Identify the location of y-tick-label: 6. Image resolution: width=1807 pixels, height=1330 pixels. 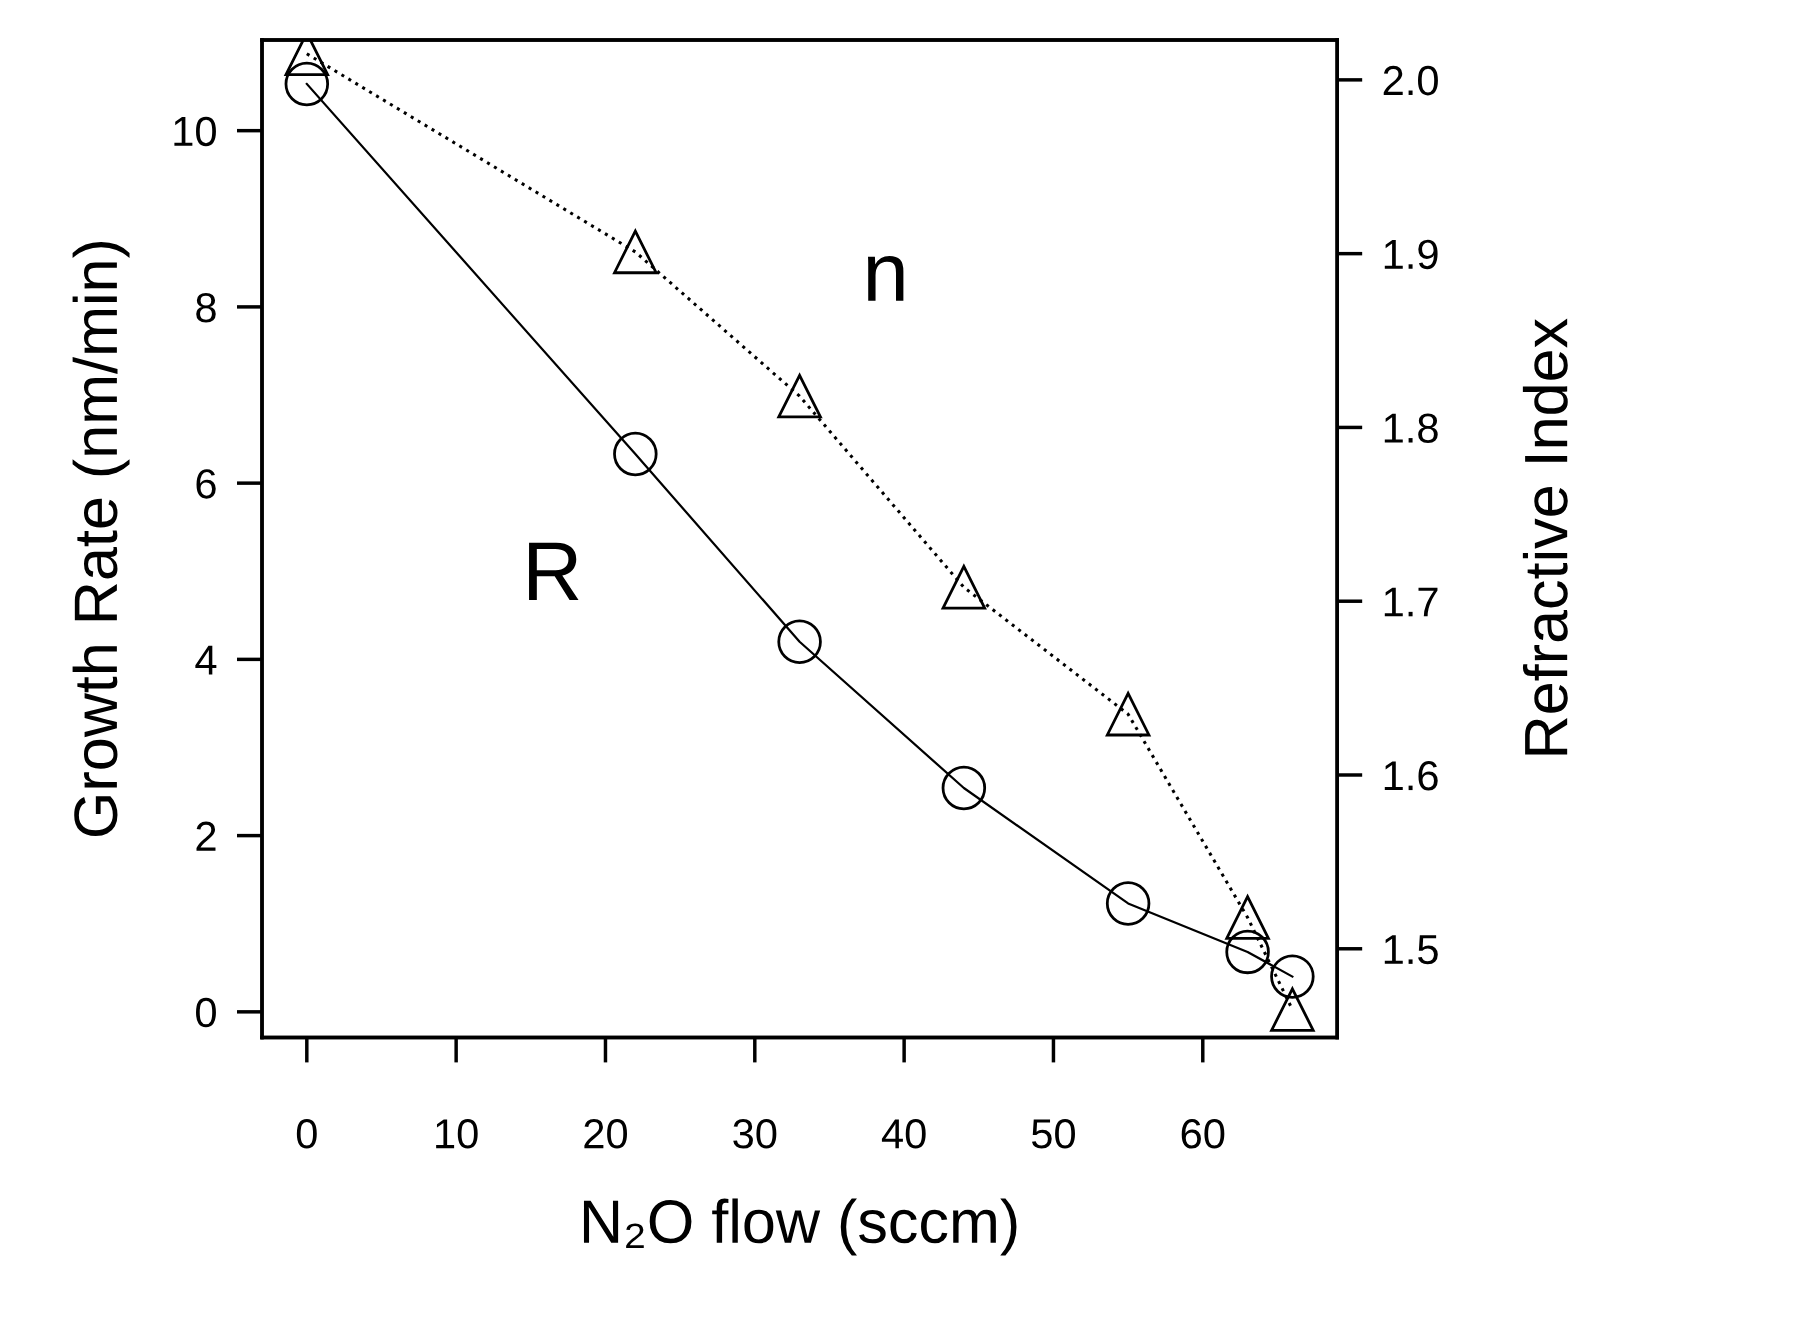
(206, 484).